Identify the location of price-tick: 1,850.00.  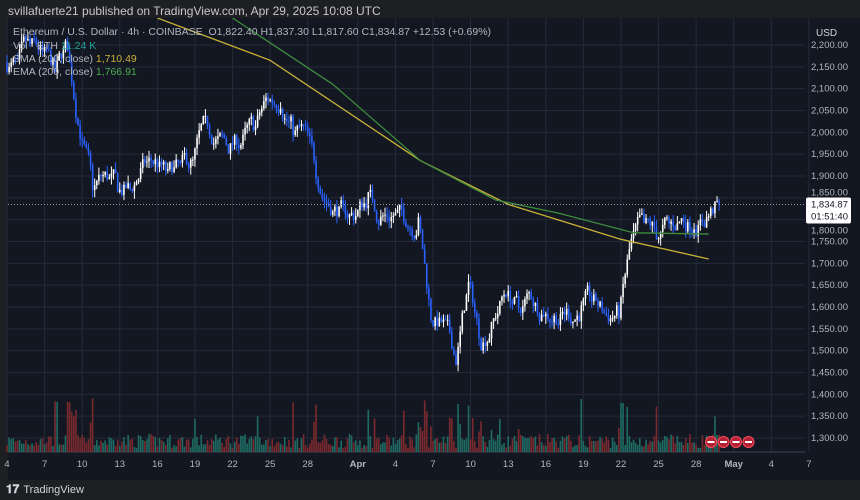
(829, 192).